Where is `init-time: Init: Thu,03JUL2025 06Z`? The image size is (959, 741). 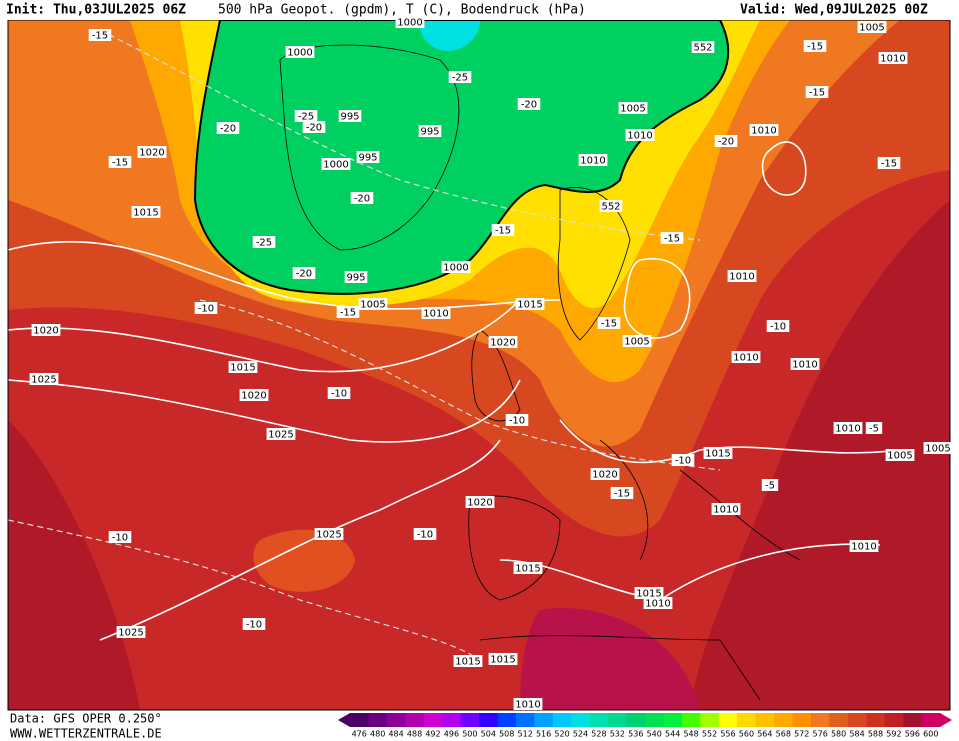 init-time: Init: Thu,03JUL2025 06Z is located at coordinates (96, 10).